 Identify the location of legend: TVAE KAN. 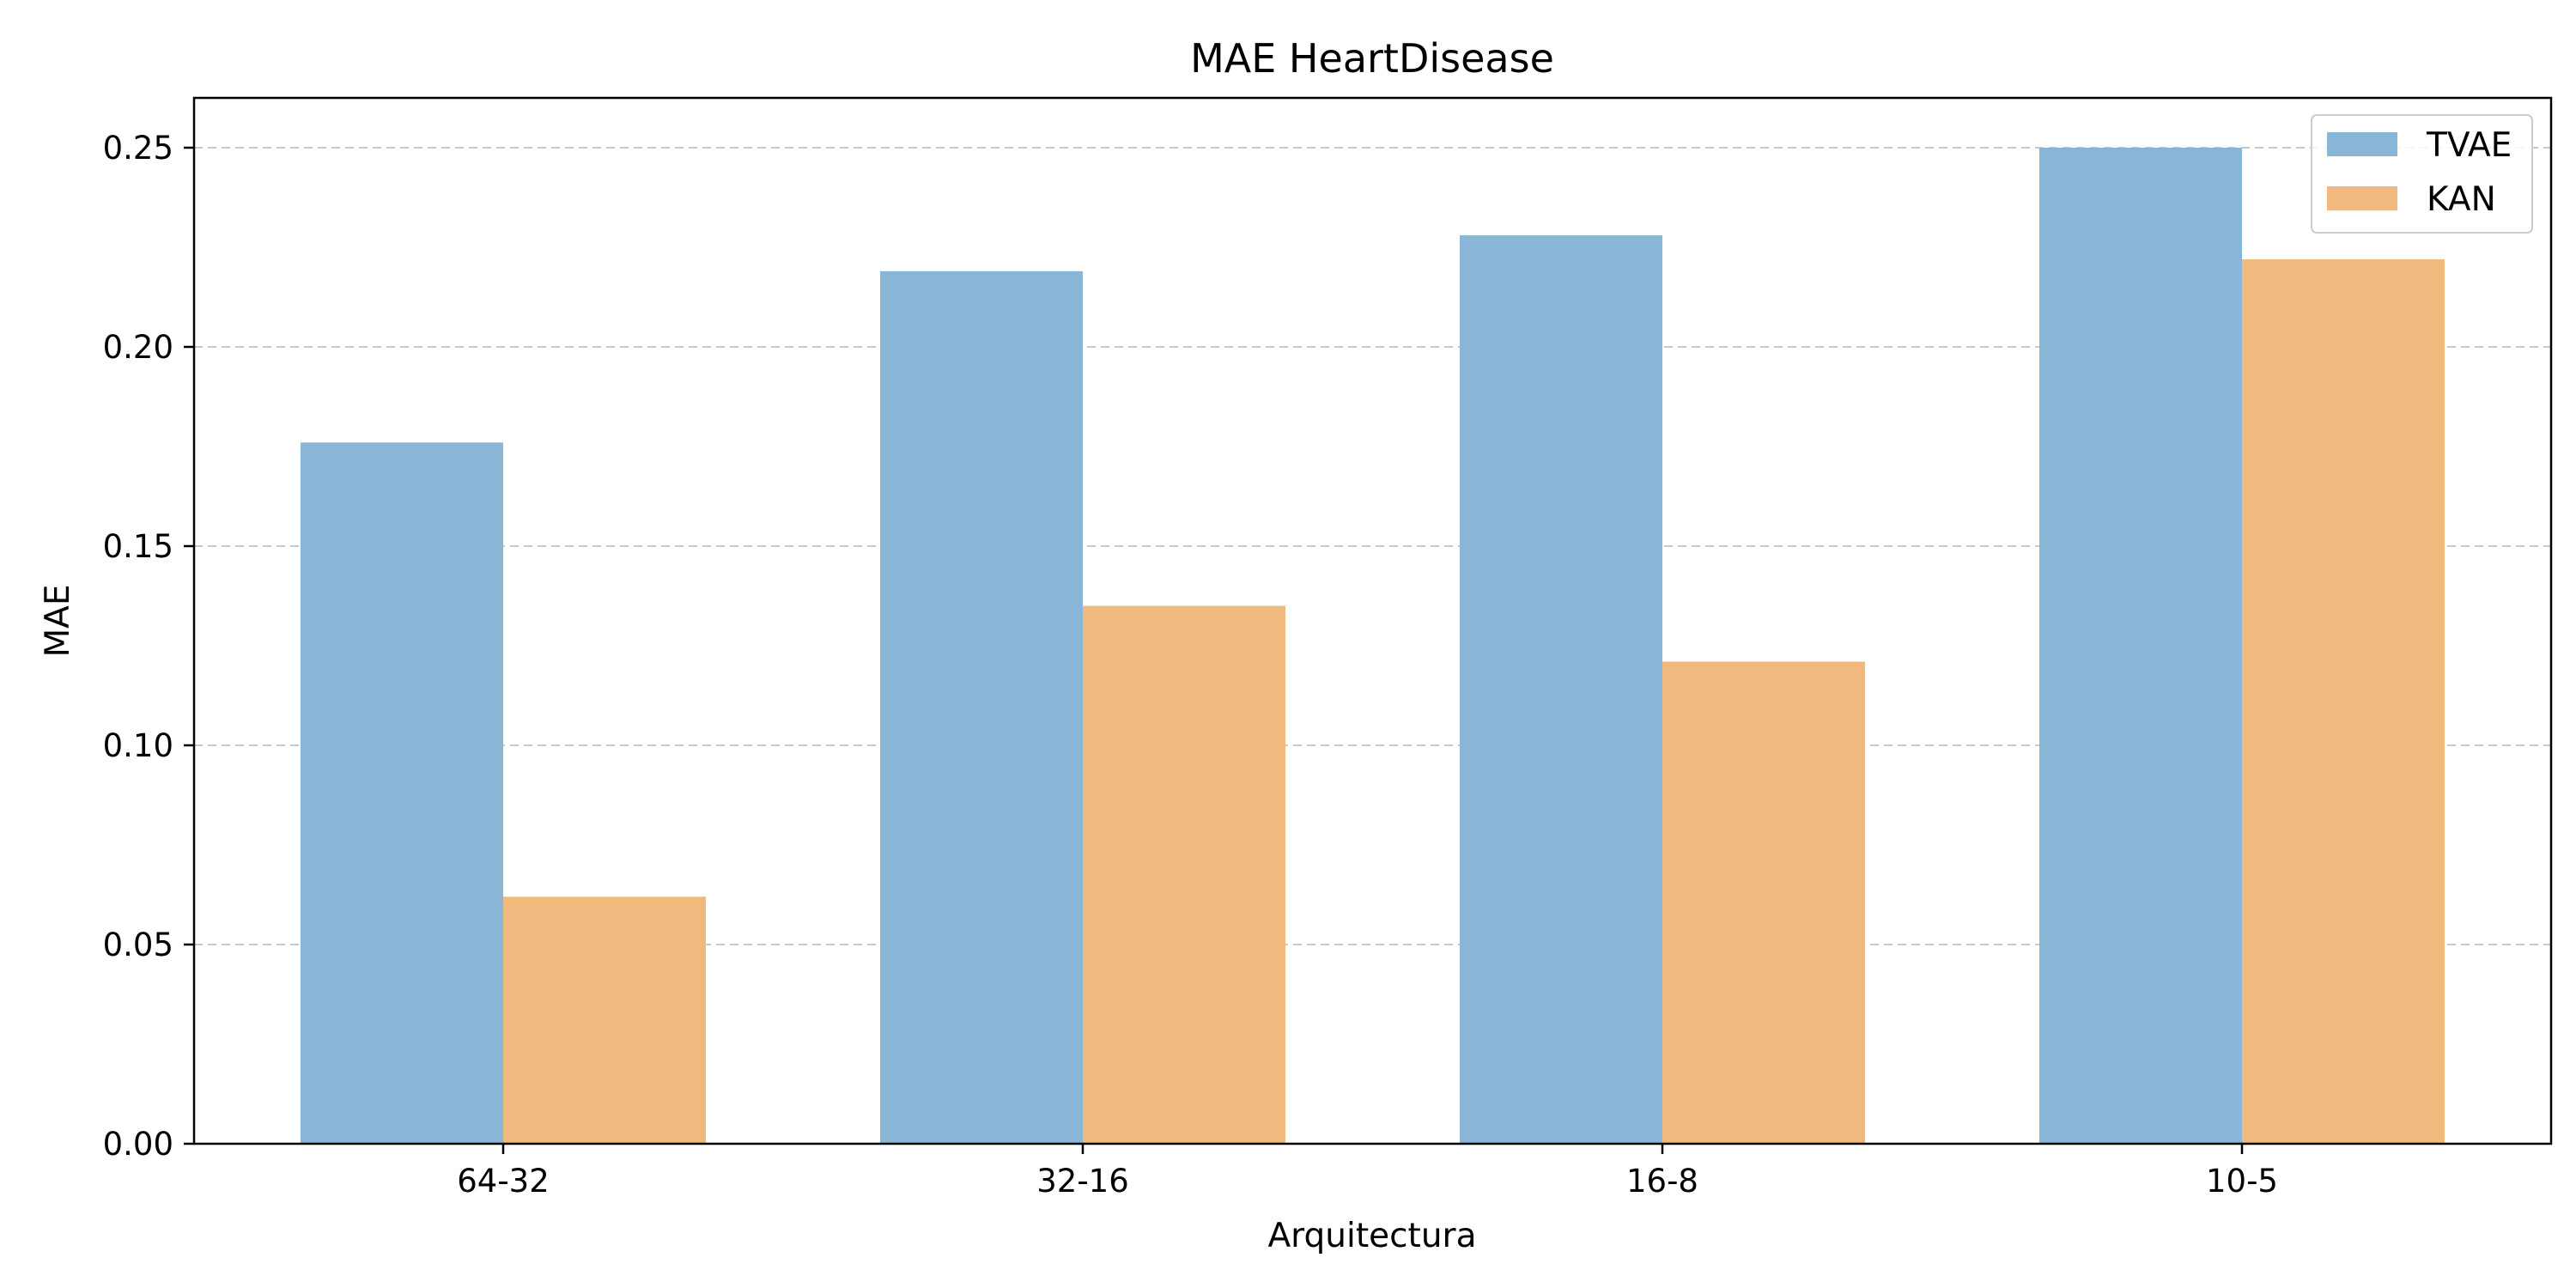
(2422, 174).